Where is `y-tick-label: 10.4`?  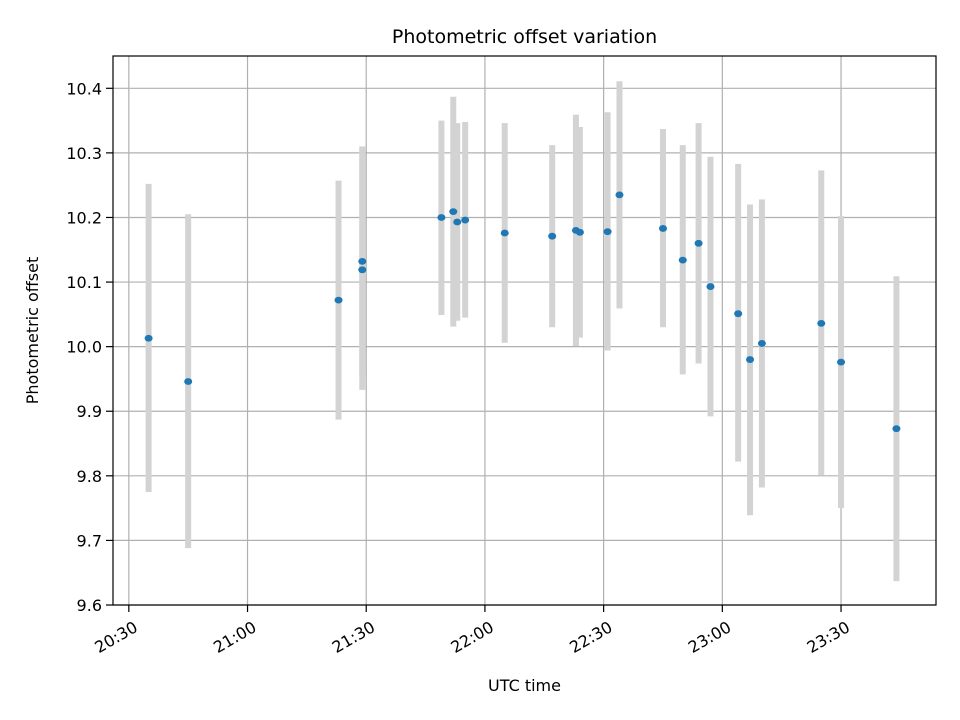
y-tick-label: 10.4 is located at coordinates (84, 88).